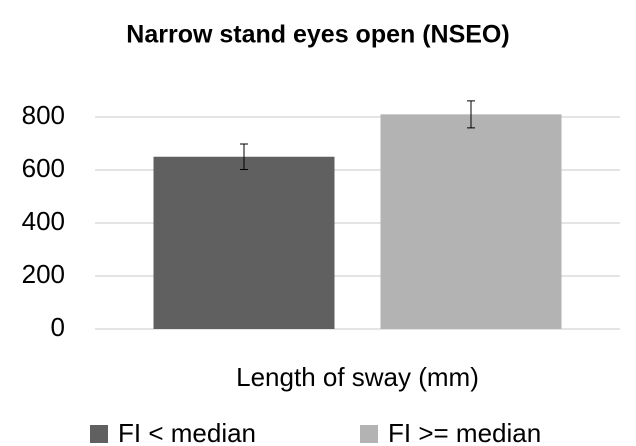  Describe the element at coordinates (43, 221) in the screenshot. I see `y-tick-label: 400` at that location.